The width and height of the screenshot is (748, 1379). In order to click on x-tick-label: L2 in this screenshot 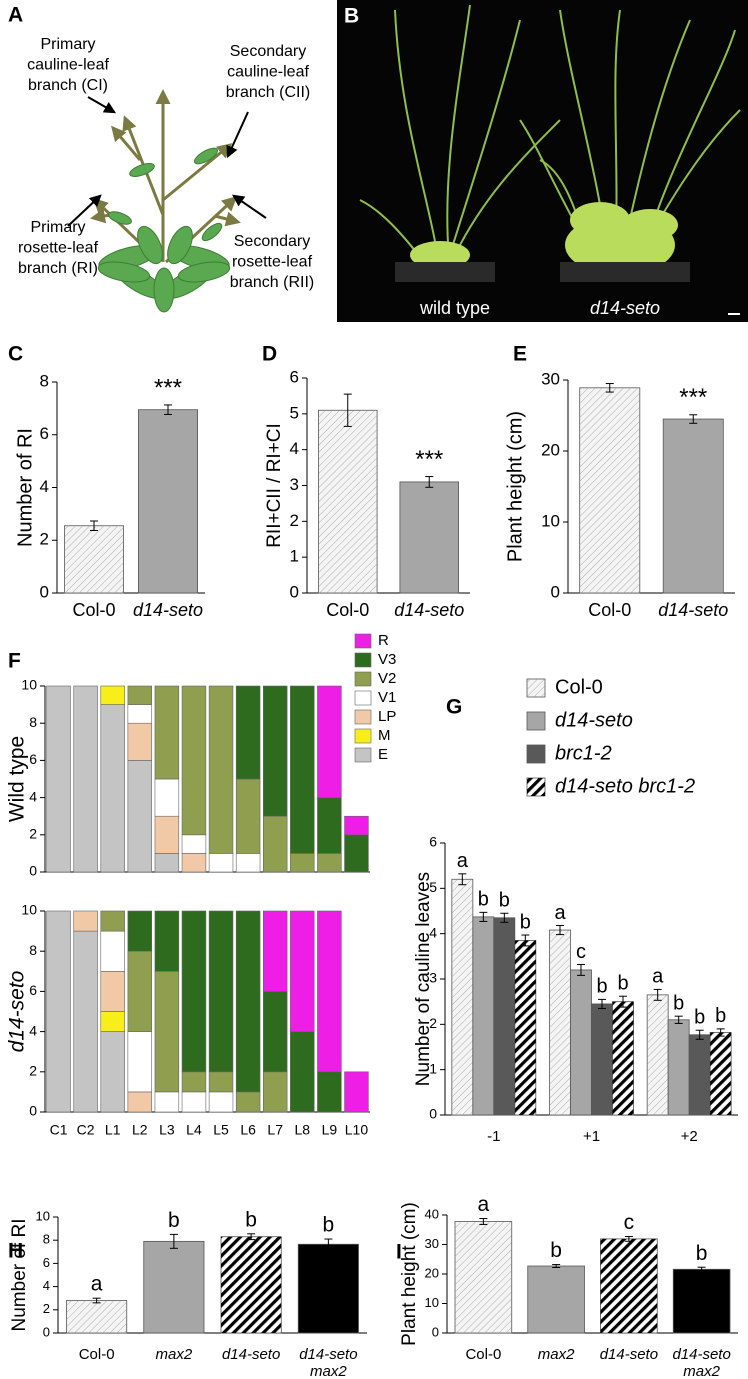, I will do `click(140, 1130)`.